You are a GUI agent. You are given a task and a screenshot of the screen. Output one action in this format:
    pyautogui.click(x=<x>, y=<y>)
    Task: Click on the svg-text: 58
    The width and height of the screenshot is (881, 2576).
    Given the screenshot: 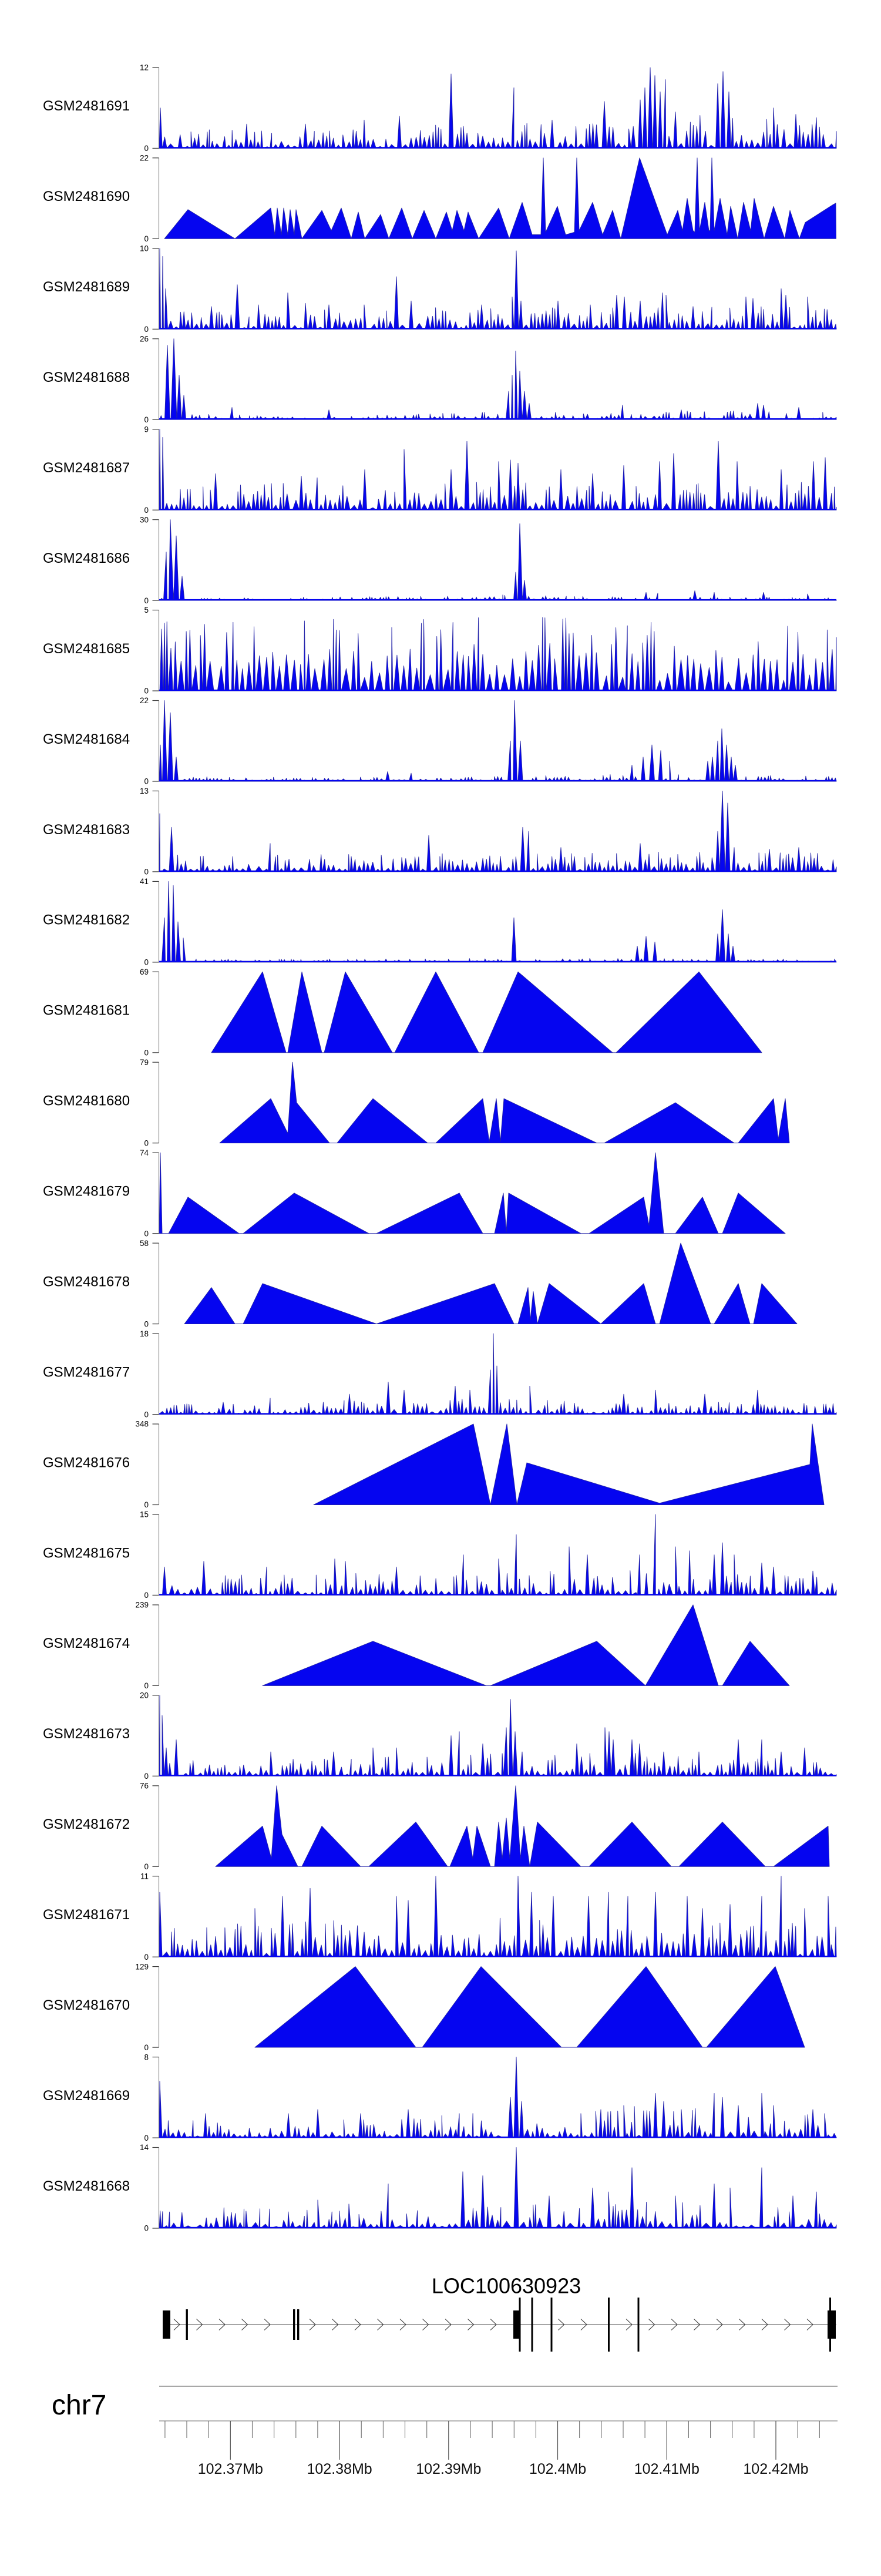 What is the action you would take?
    pyautogui.click(x=145, y=1243)
    